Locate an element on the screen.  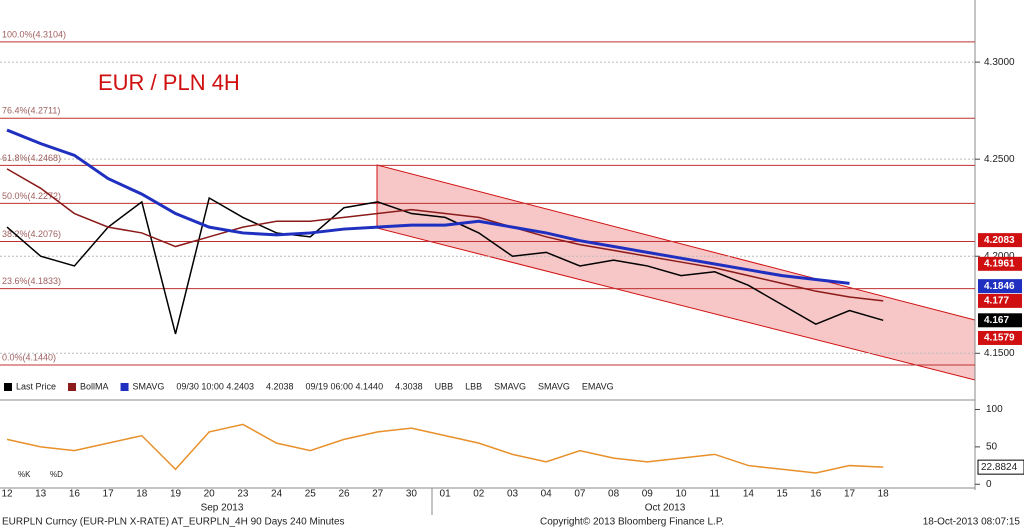
x-tick-label: 02 is located at coordinates (479, 494).